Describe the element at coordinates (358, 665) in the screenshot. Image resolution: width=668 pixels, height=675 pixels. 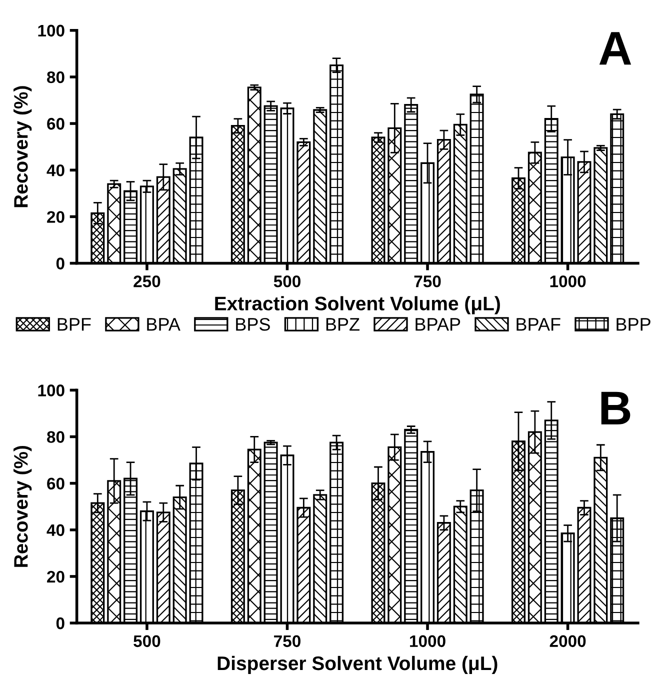
I see `x-axis-title: Disperser Solvent Volume (μL)` at that location.